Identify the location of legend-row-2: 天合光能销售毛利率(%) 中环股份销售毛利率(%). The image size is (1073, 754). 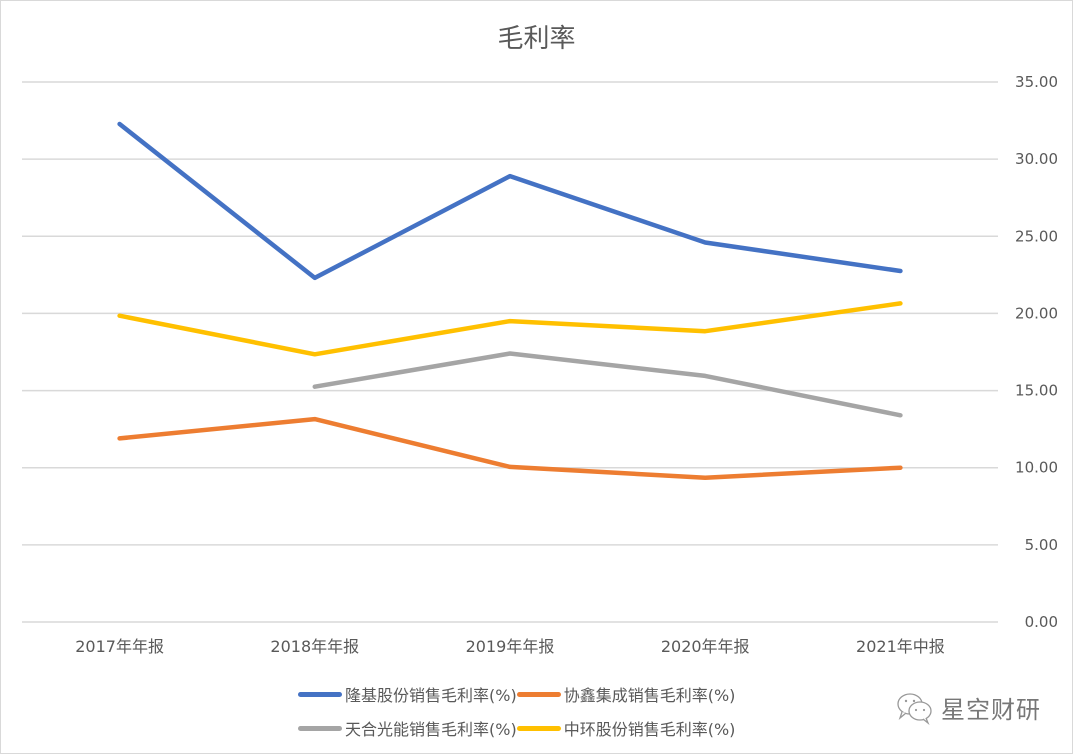
(558, 728).